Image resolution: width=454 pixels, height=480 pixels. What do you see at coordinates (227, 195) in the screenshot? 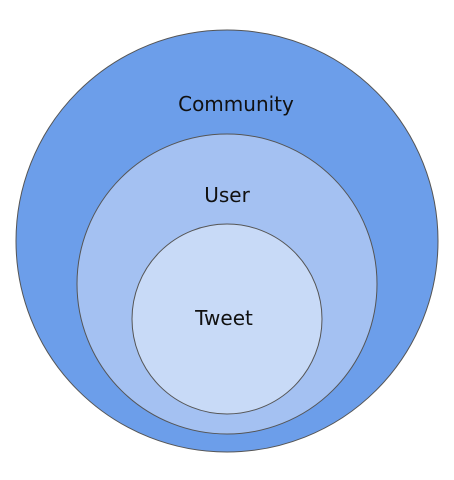
I see `user-label: User` at bounding box center [227, 195].